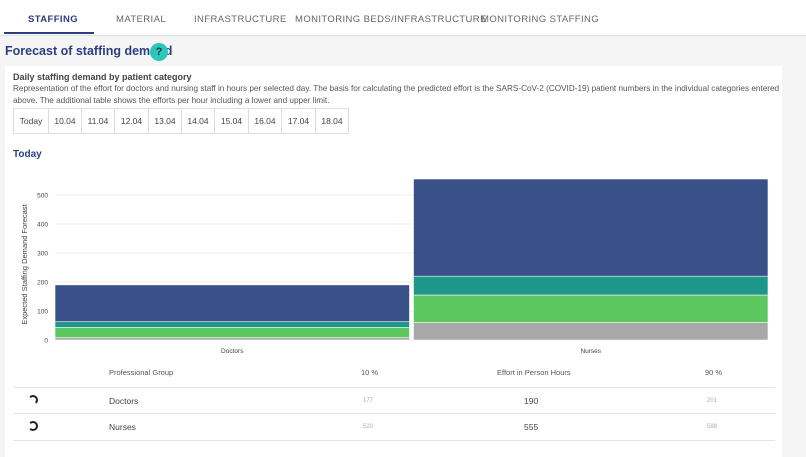 Image resolution: width=806 pixels, height=457 pixels. Describe the element at coordinates (42, 282) in the screenshot. I see `y-tick-label: 200` at that location.